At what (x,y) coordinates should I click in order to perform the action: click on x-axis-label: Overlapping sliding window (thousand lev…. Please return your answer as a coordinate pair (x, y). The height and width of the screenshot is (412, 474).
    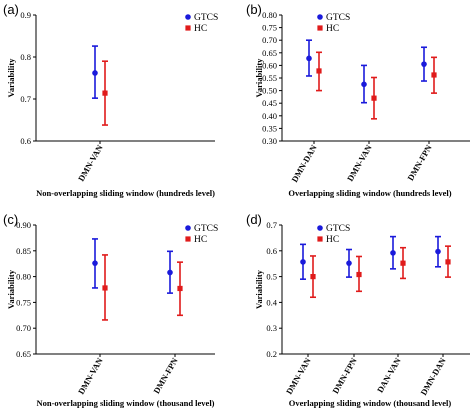
    Looking at the image, I should click on (370, 403).